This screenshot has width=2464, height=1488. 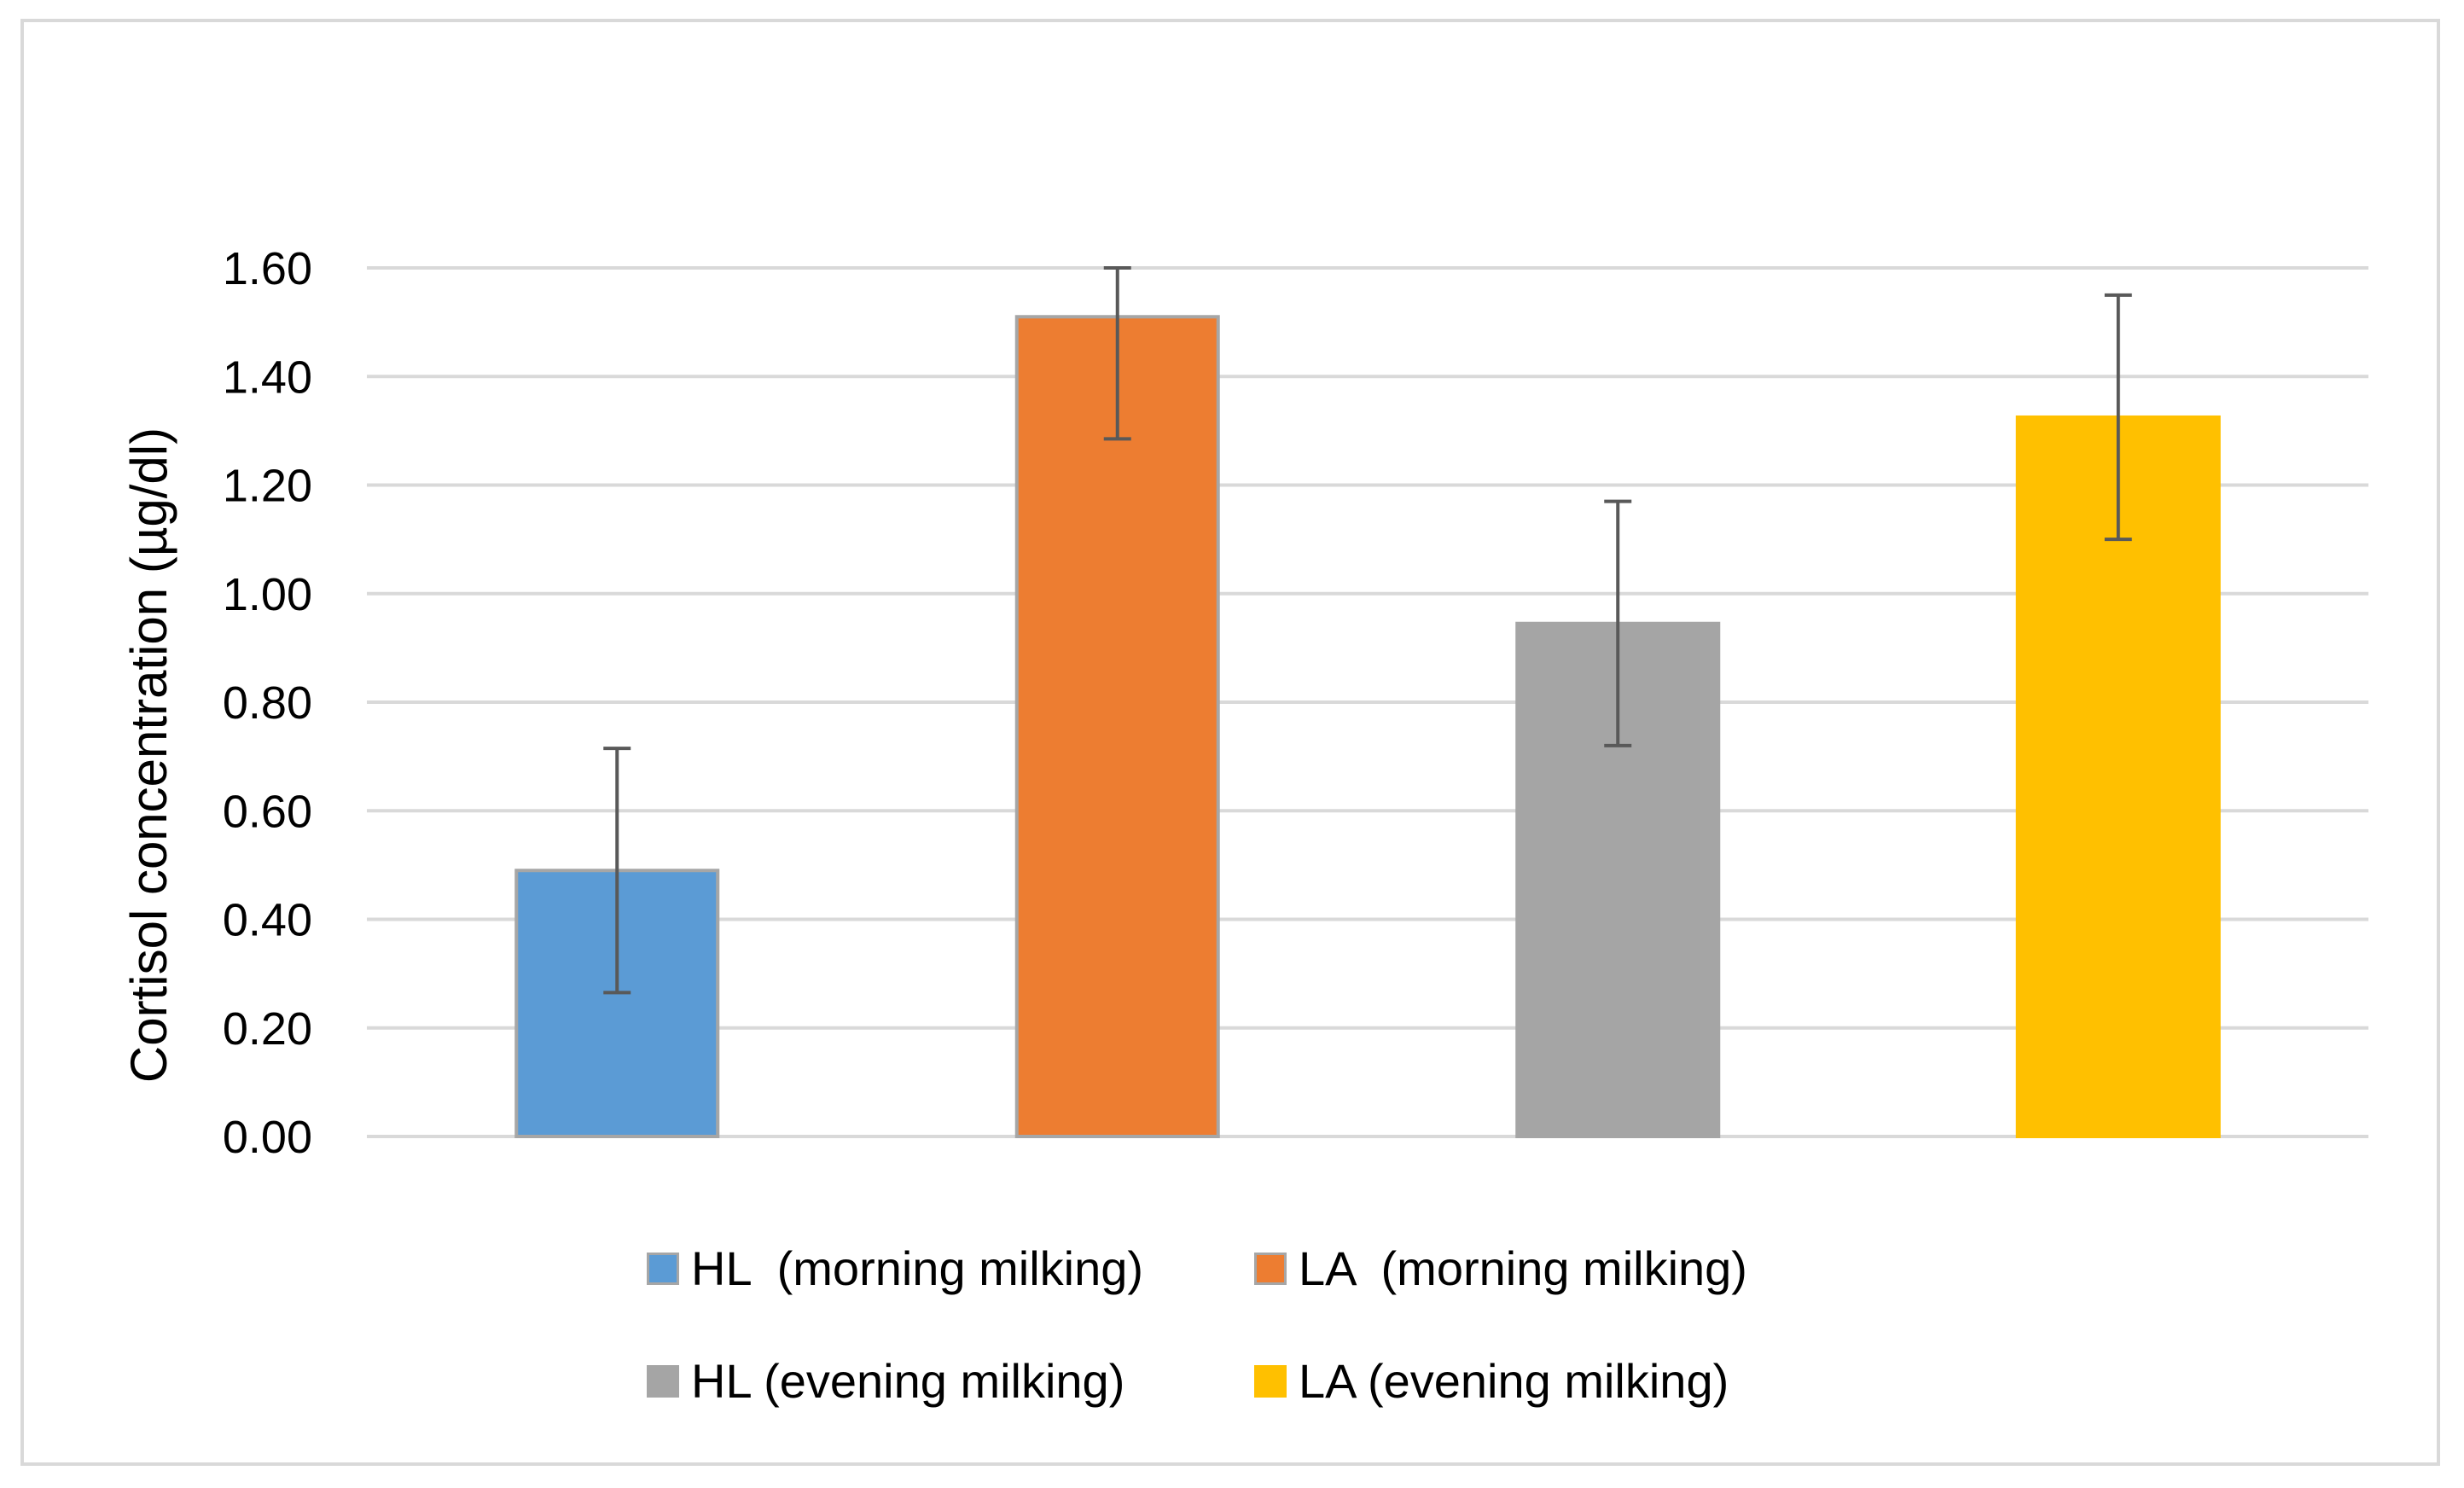 I want to click on y-tick-label: 1.60, so click(x=267, y=268).